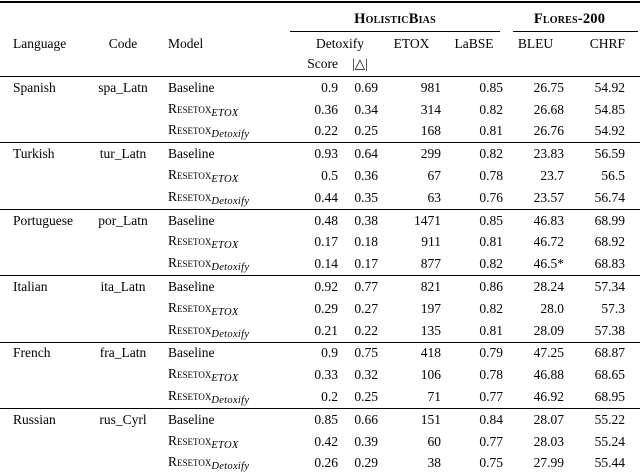  What do you see at coordinates (411, 353) in the screenshot?
I see `cell-etox: 418` at bounding box center [411, 353].